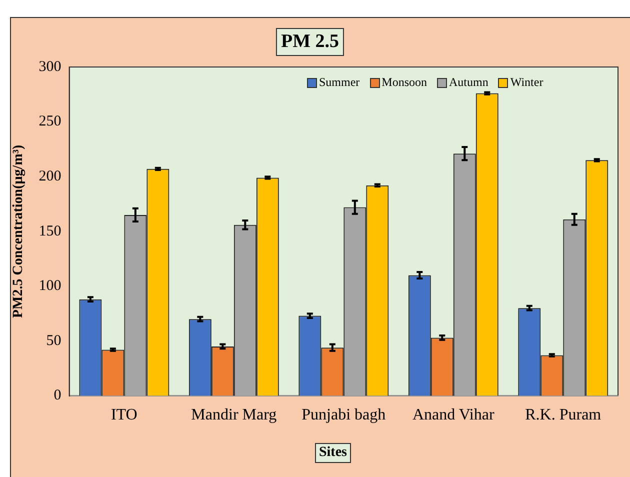 This screenshot has width=630, height=477. What do you see at coordinates (50, 286) in the screenshot?
I see `y-tick-label: 100` at bounding box center [50, 286].